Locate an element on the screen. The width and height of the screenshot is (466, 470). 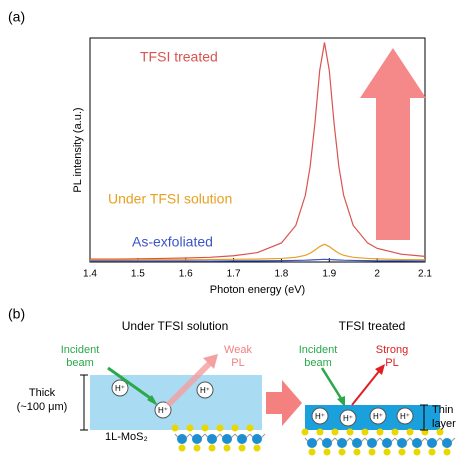
x-tick-label: 1.6 is located at coordinates (186, 274).